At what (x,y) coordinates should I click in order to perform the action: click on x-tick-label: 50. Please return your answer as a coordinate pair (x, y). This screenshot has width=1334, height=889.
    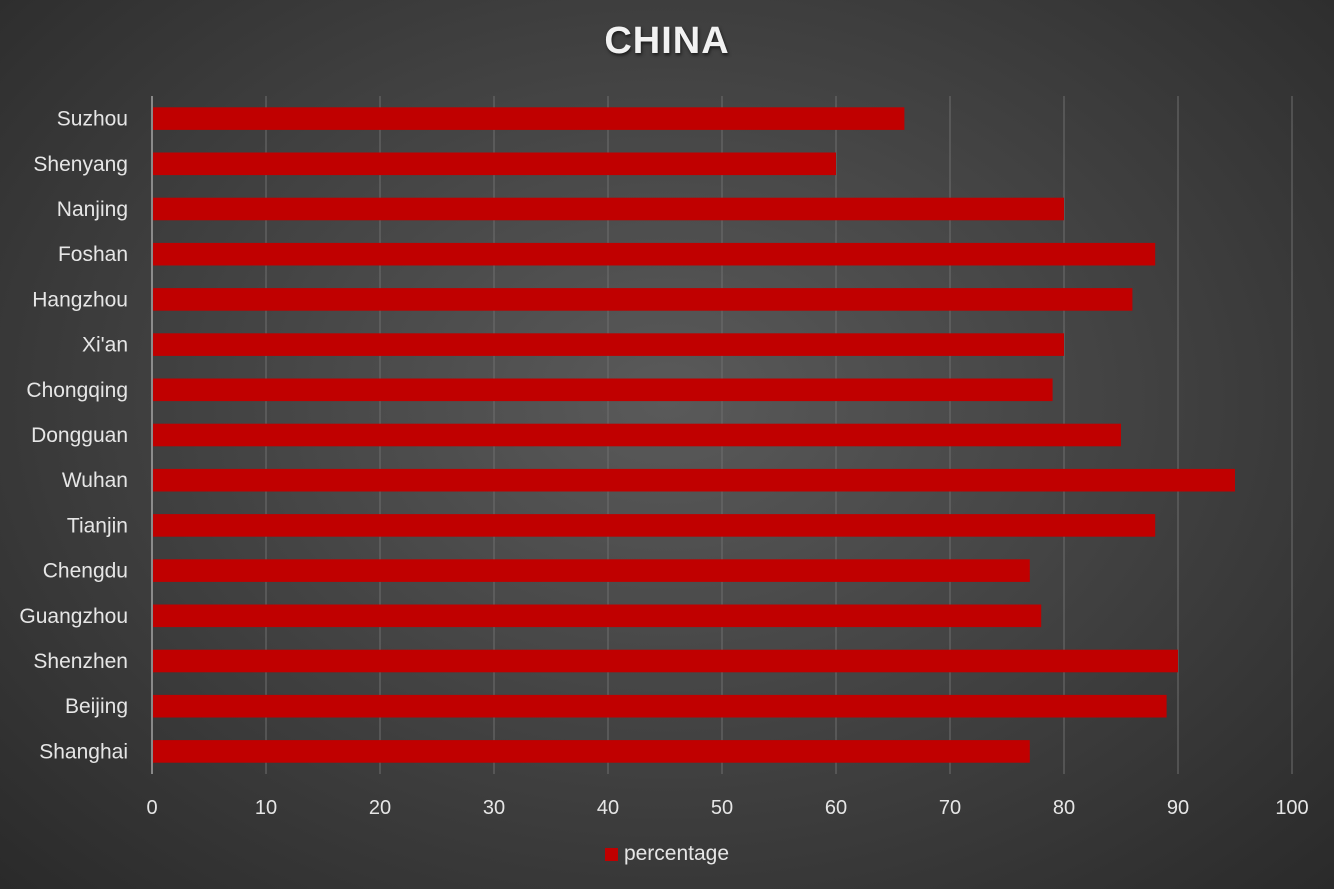
    Looking at the image, I should click on (722, 808).